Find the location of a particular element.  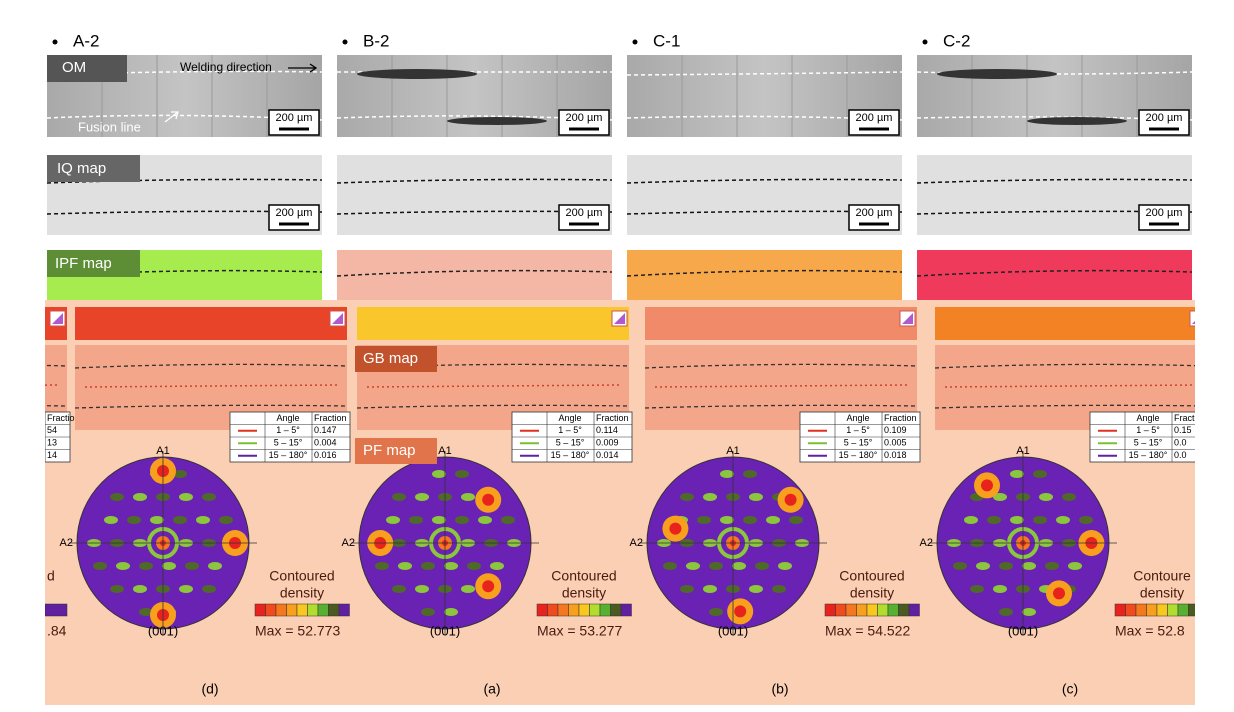

table-cell: 1 – 5° is located at coordinates (570, 430).